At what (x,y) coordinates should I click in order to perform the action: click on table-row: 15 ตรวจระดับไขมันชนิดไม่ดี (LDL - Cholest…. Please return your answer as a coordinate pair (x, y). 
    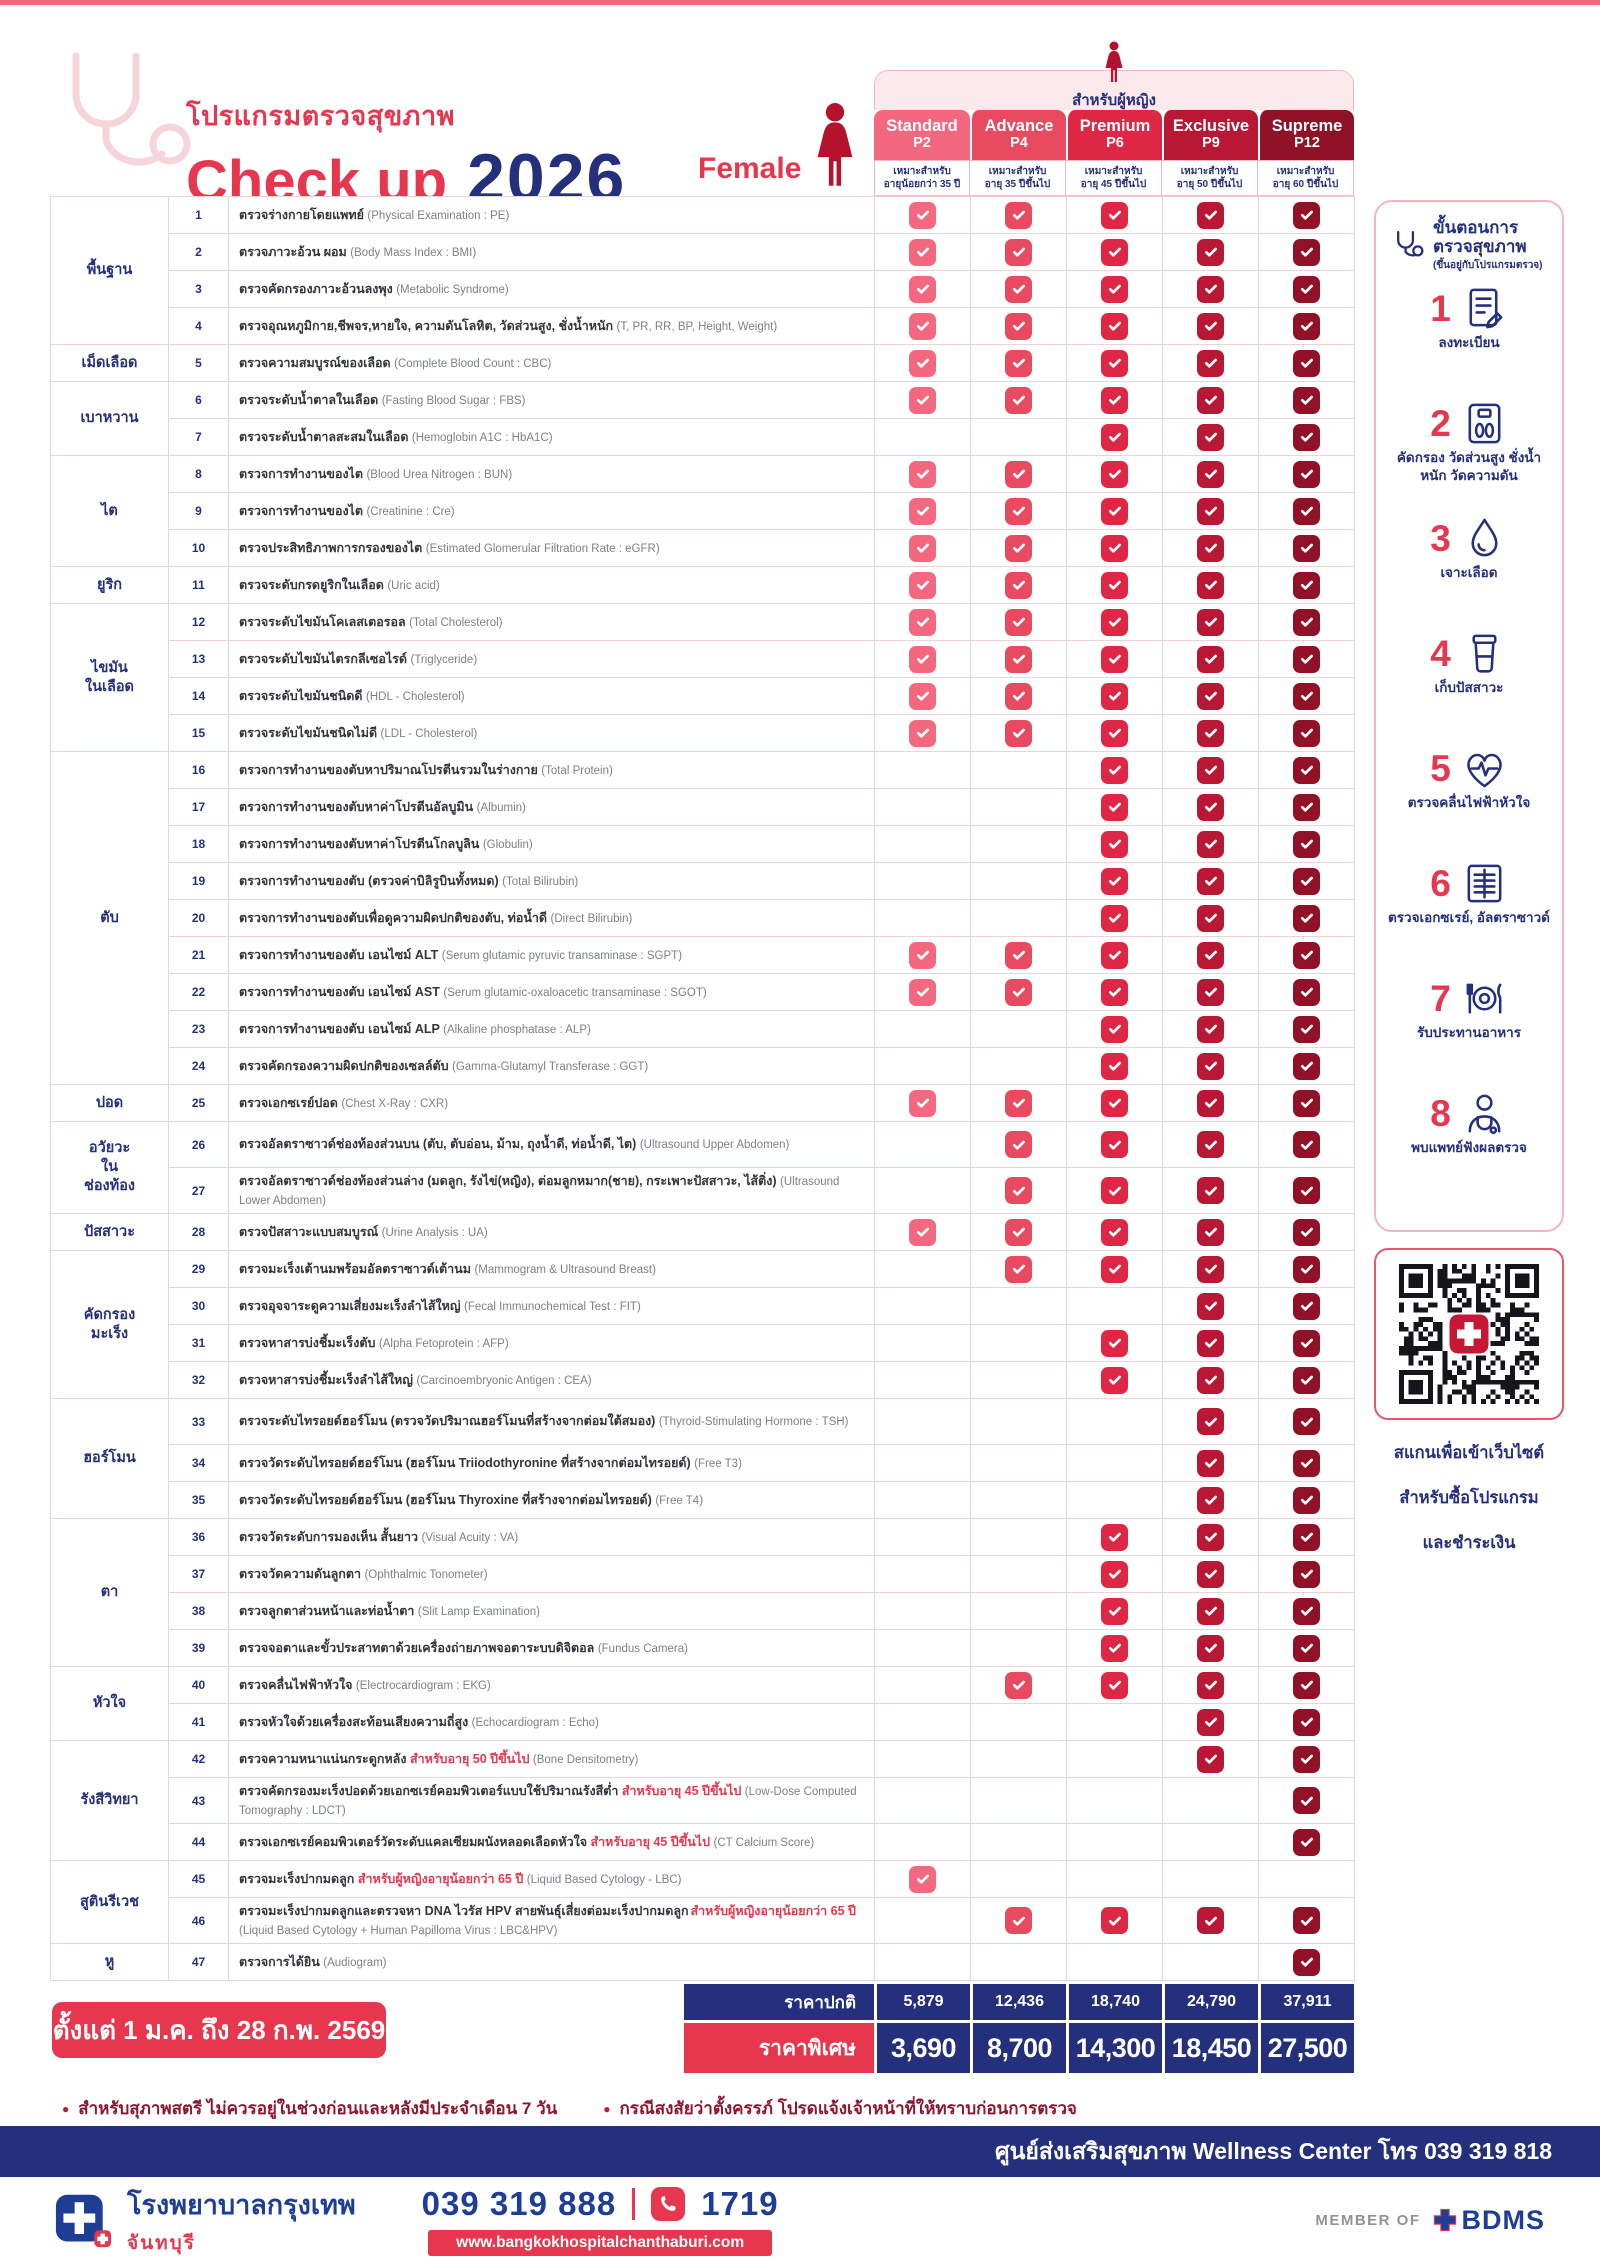
    Looking at the image, I should click on (703, 733).